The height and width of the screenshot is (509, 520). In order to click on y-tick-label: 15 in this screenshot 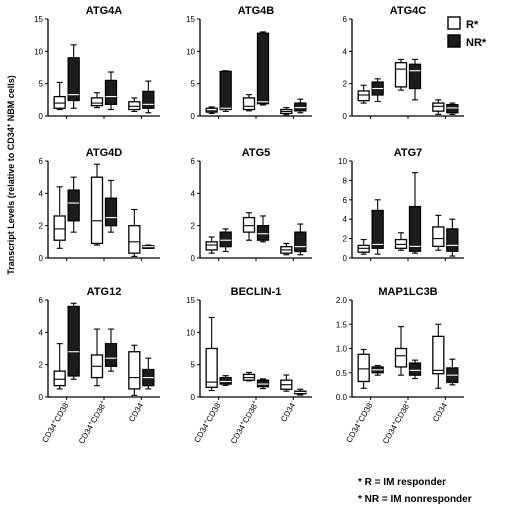, I will do `click(38, 19)`.